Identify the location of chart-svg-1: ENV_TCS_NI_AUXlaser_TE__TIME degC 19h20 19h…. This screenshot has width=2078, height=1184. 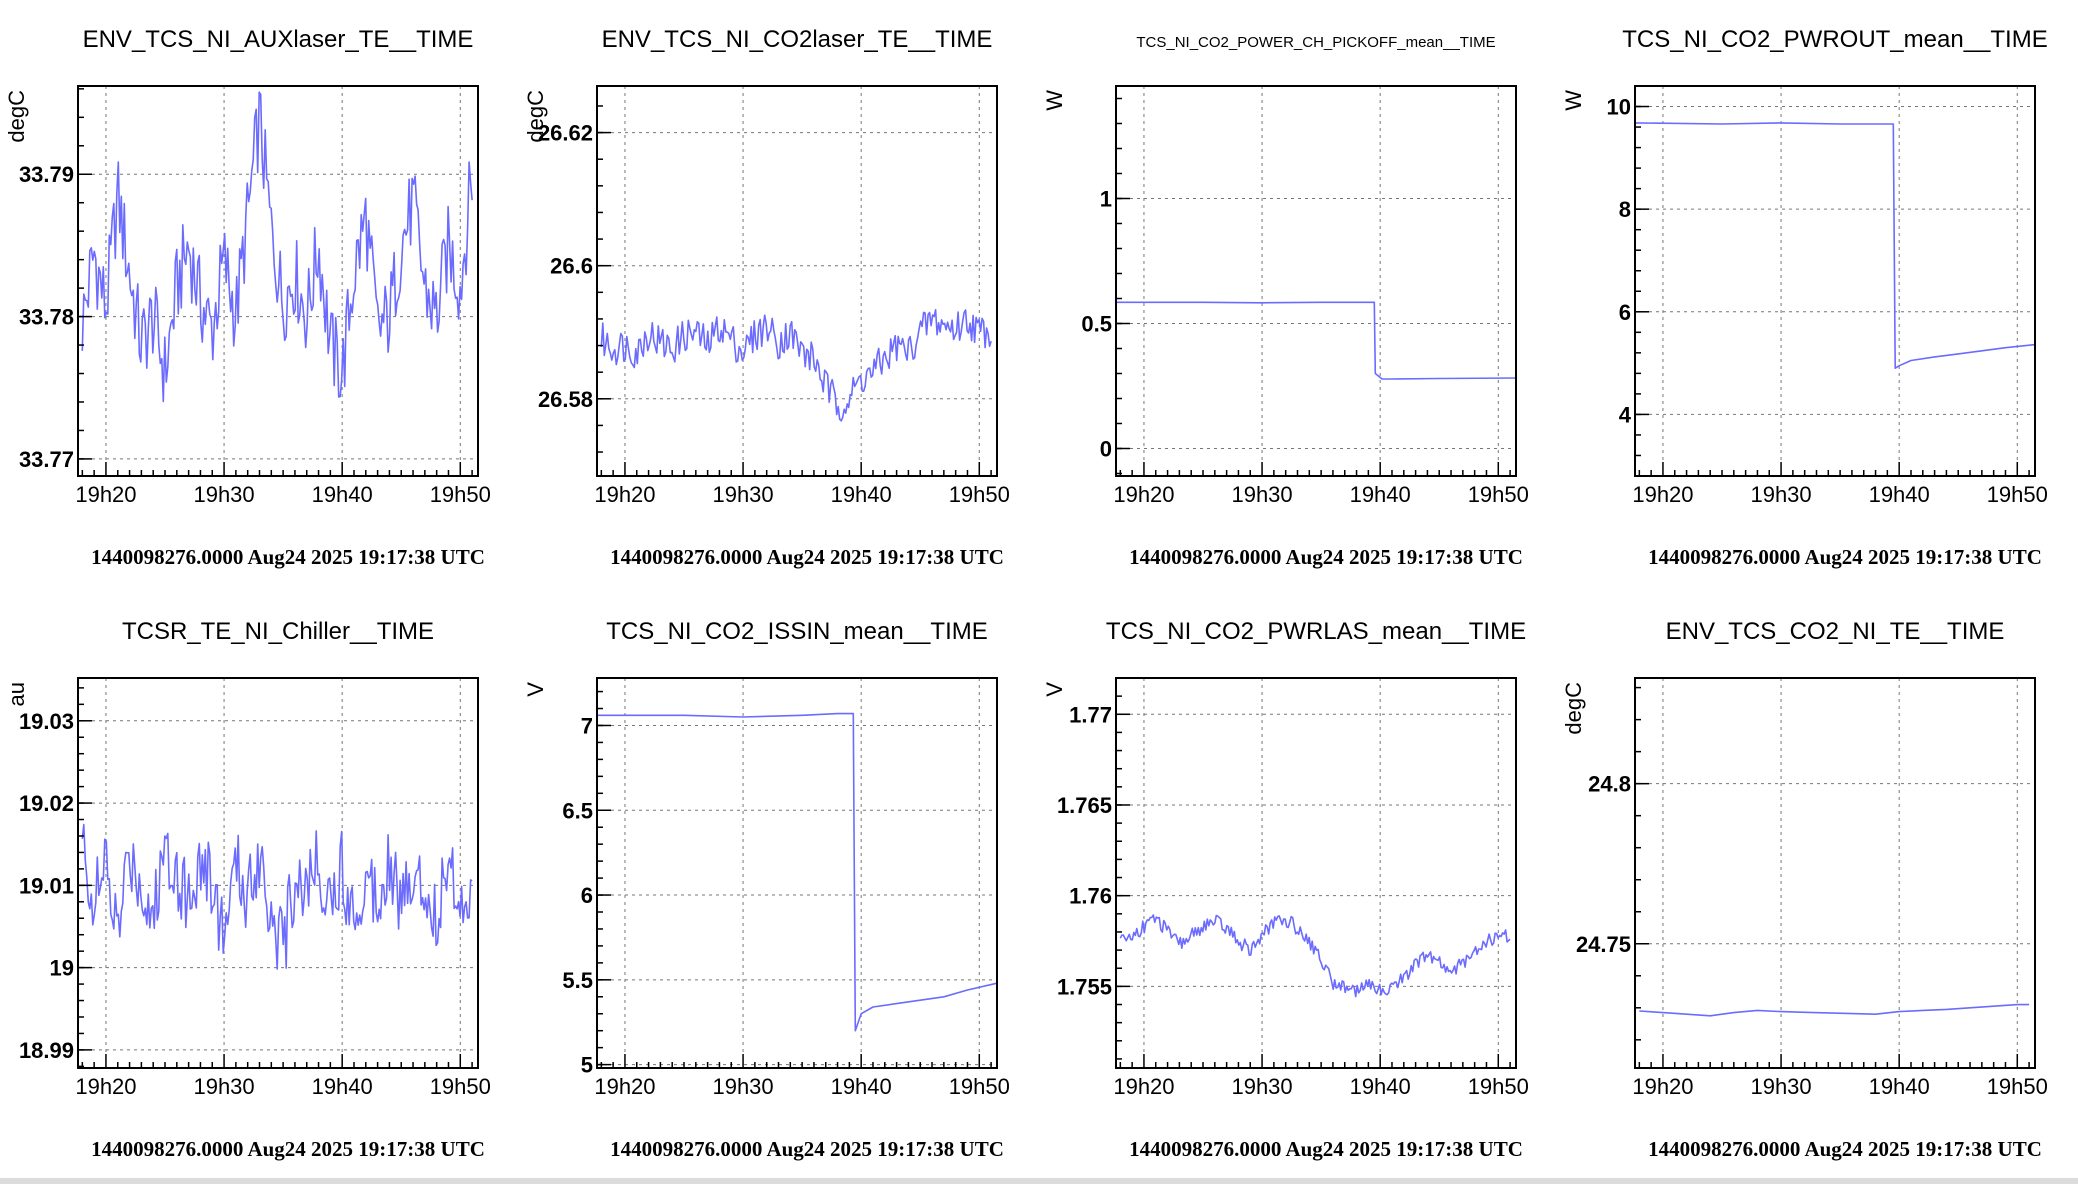
(247, 297).